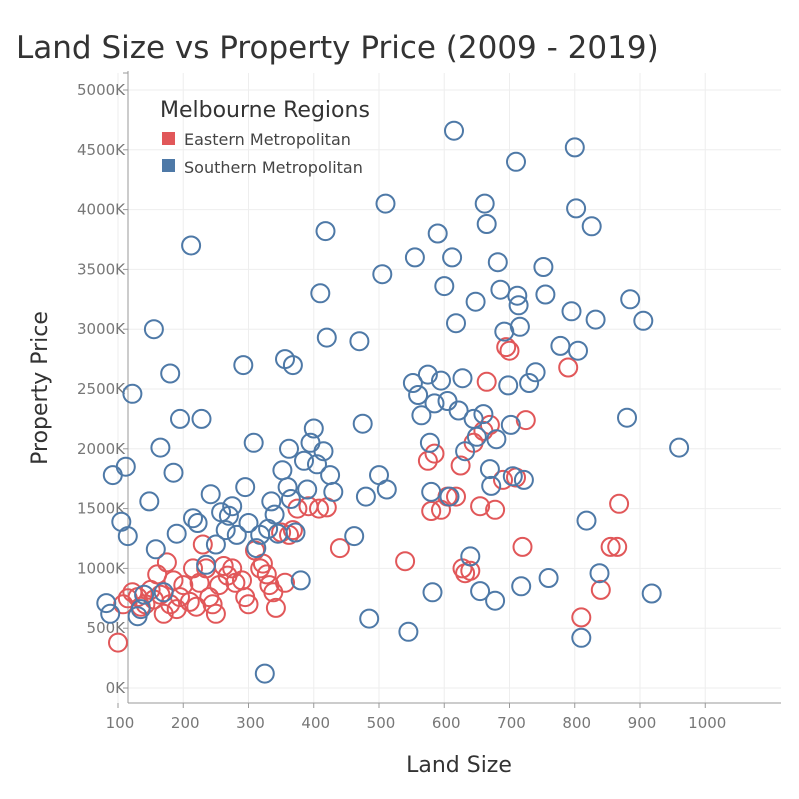  I want to click on y-tick-label: 0K, so click(116, 688).